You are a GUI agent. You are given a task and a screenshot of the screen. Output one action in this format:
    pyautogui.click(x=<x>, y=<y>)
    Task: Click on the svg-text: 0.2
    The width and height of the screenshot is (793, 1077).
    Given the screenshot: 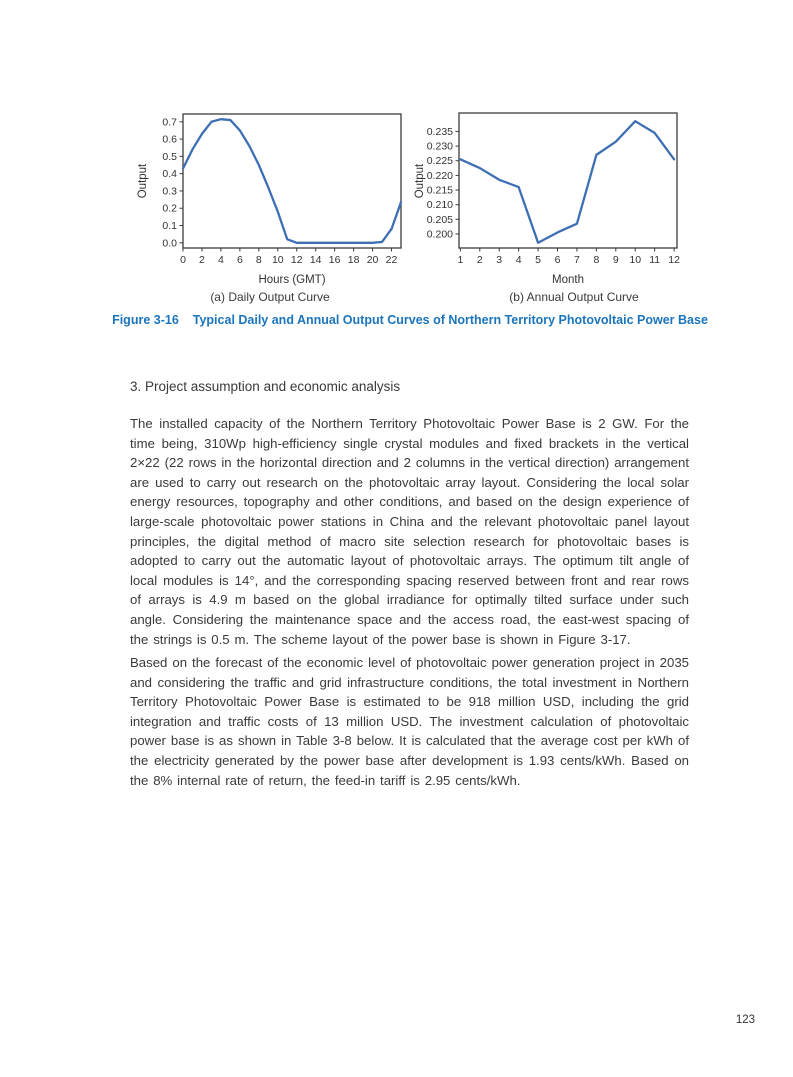 What is the action you would take?
    pyautogui.click(x=169, y=209)
    